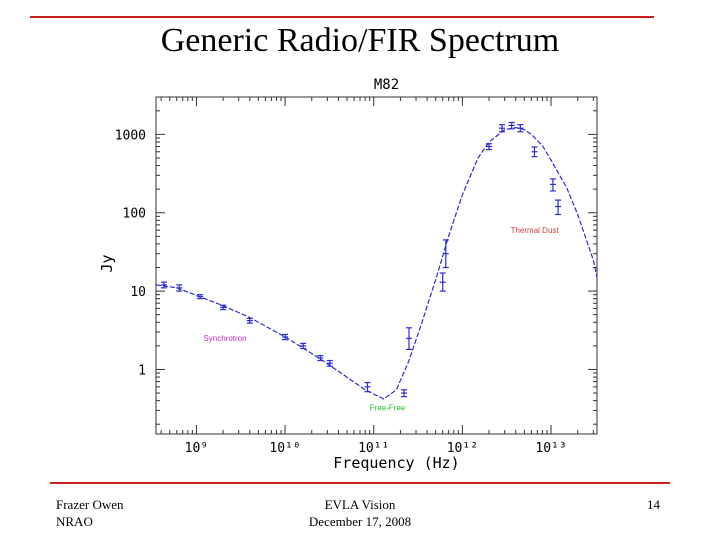 The image size is (720, 540). What do you see at coordinates (360, 40) in the screenshot?
I see `slide-title: Generic Radio/FIR Spectrum` at bounding box center [360, 40].